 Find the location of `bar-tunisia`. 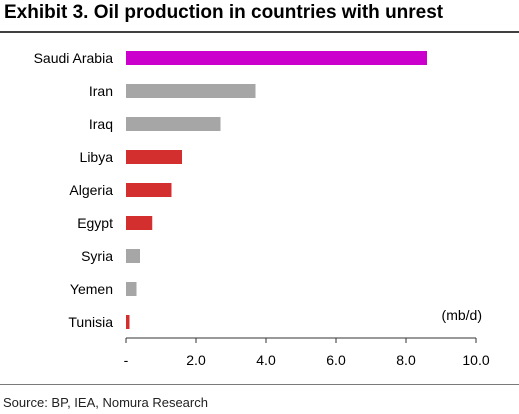

bar-tunisia is located at coordinates (128, 322).